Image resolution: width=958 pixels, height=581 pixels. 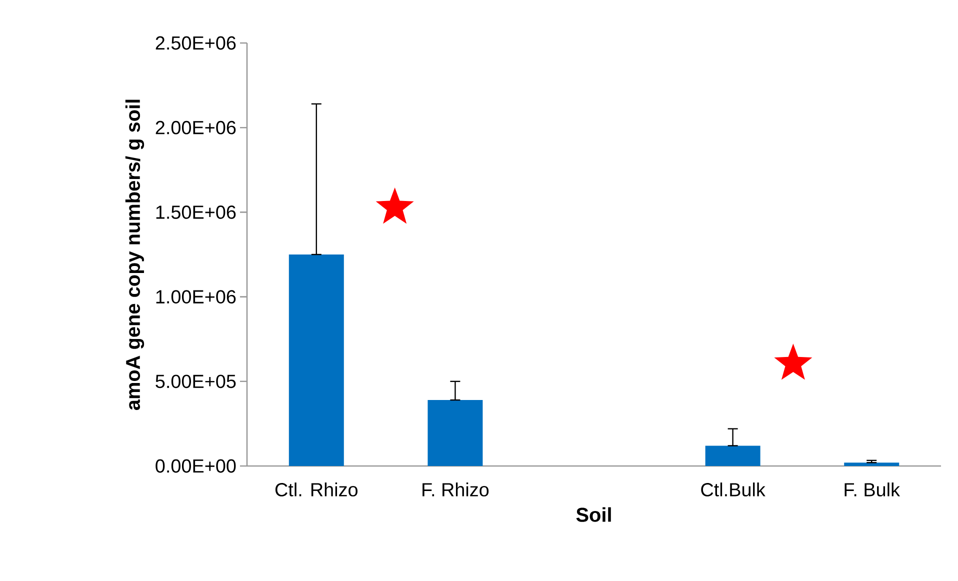 What do you see at coordinates (455, 489) in the screenshot?
I see `x-tick-label: F. Rhizo` at bounding box center [455, 489].